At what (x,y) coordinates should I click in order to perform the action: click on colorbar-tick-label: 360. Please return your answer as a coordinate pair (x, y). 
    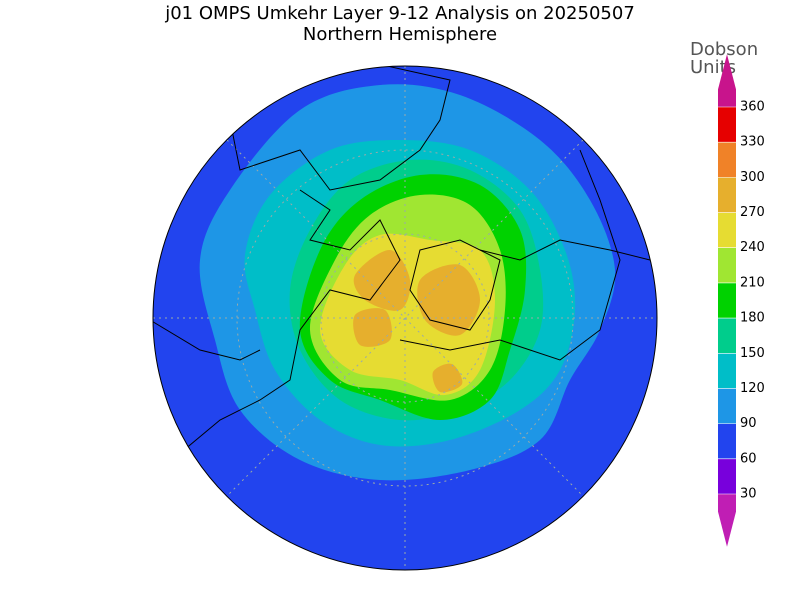
    Looking at the image, I should click on (752, 107).